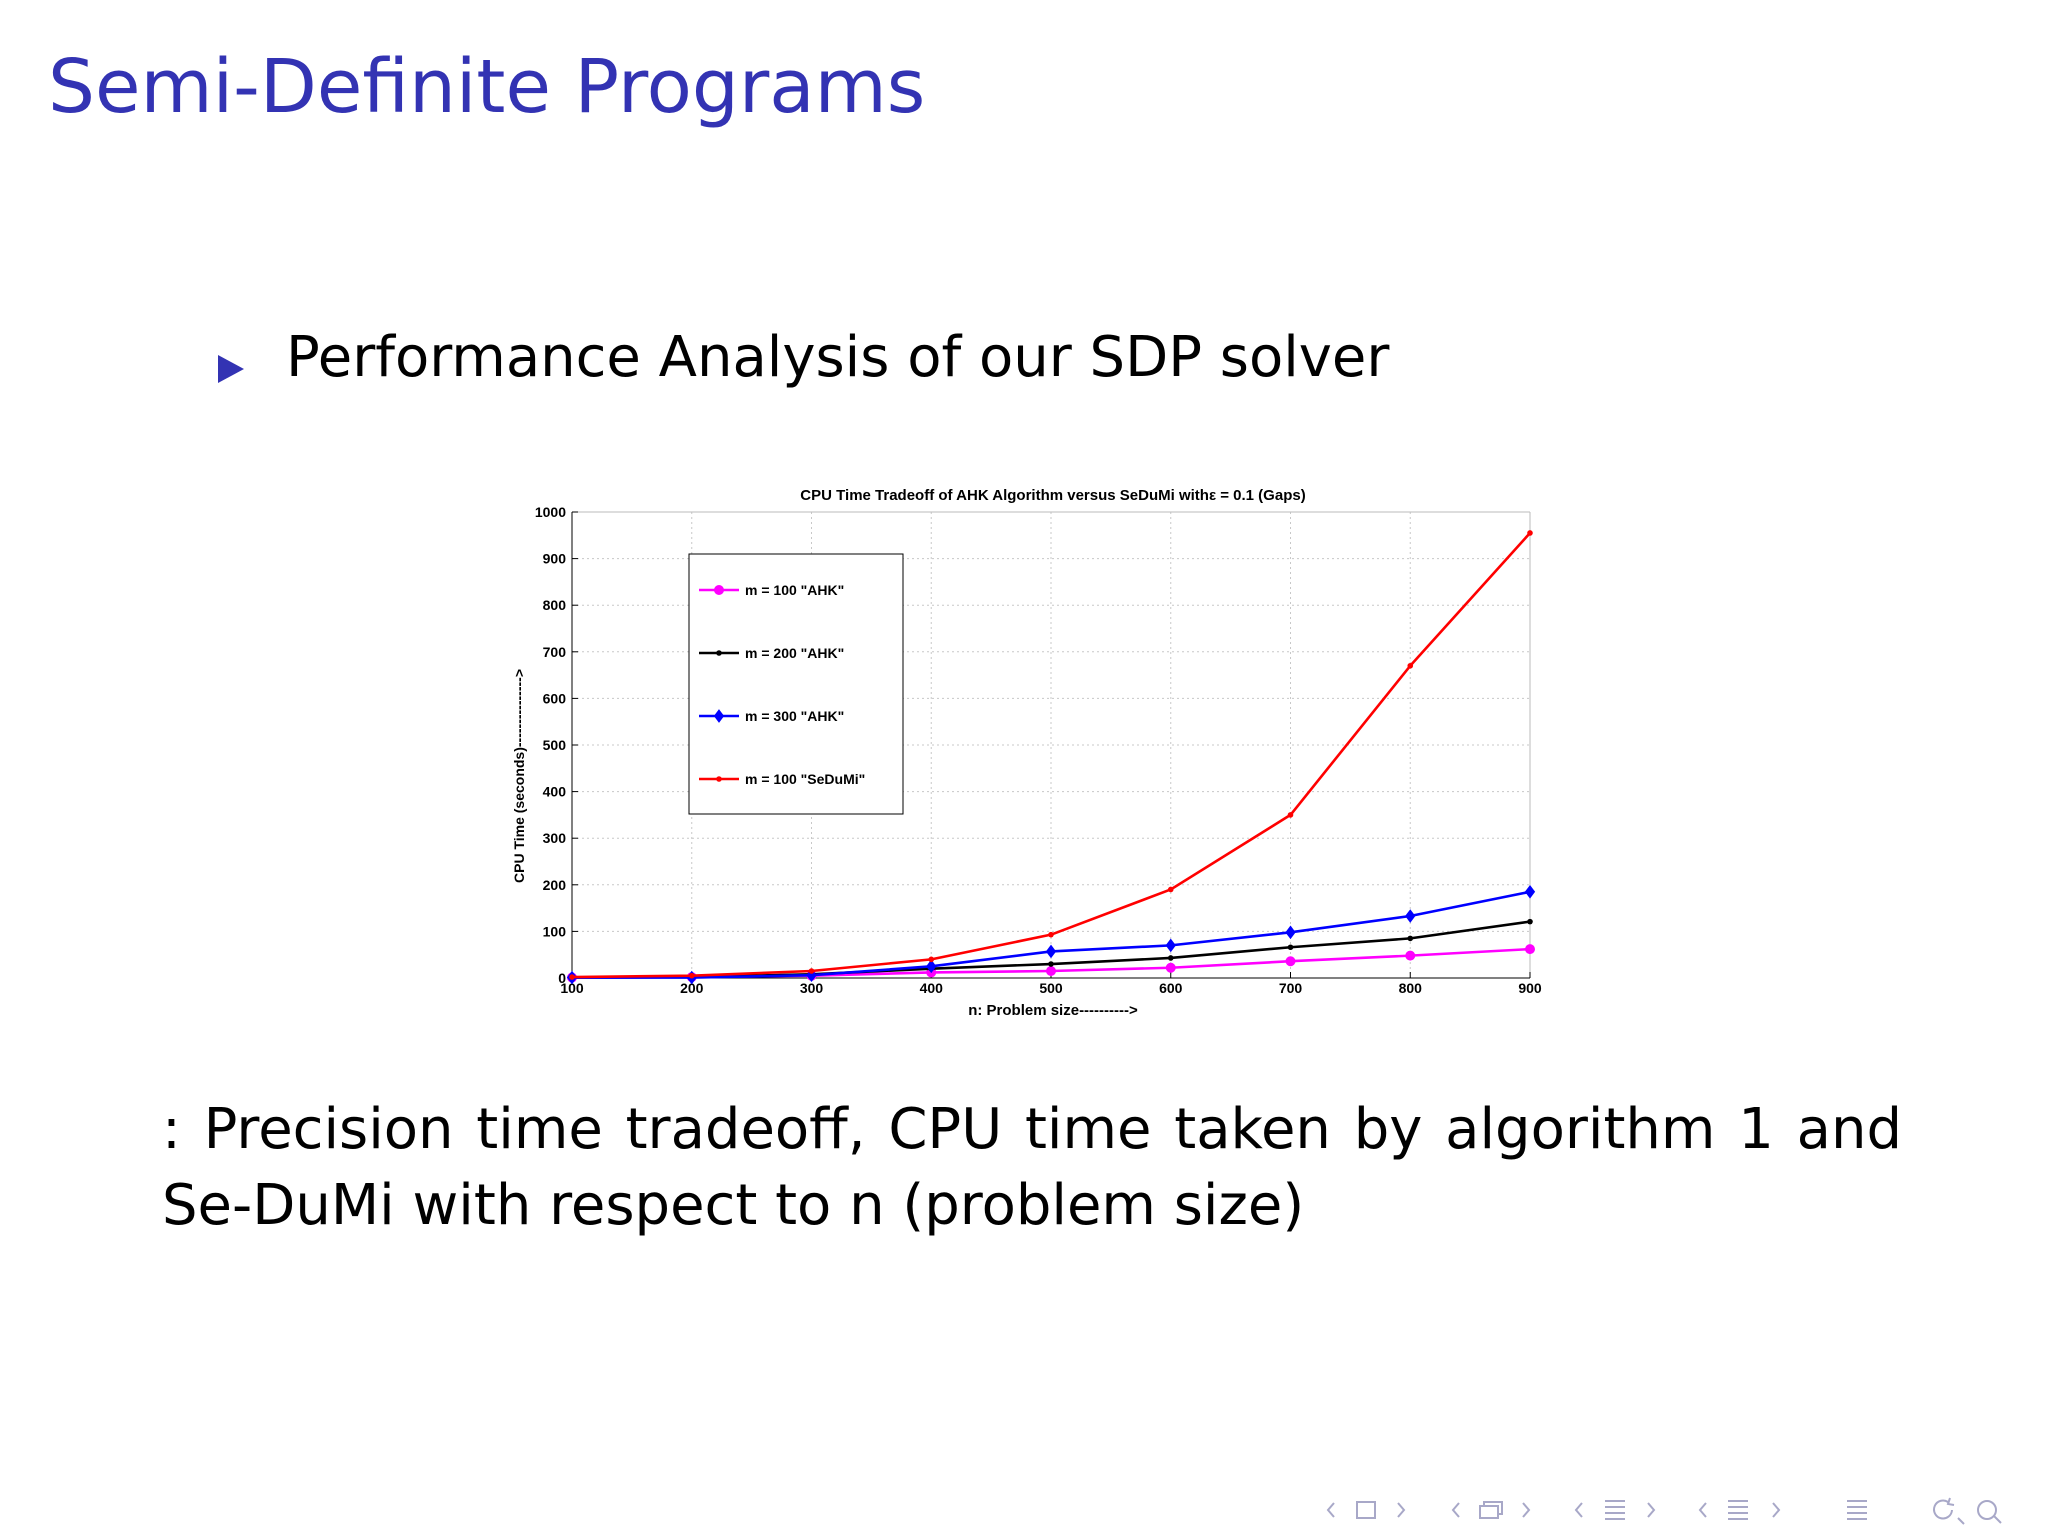  Describe the element at coordinates (231, 369) in the screenshot. I see `bullet-triangle-icon` at that location.